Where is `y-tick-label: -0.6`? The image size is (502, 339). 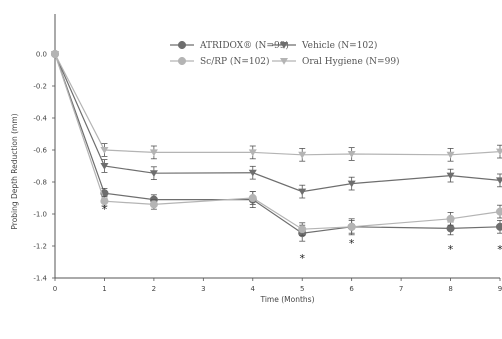 y-tick-label: -0.6 is located at coordinates (40, 151).